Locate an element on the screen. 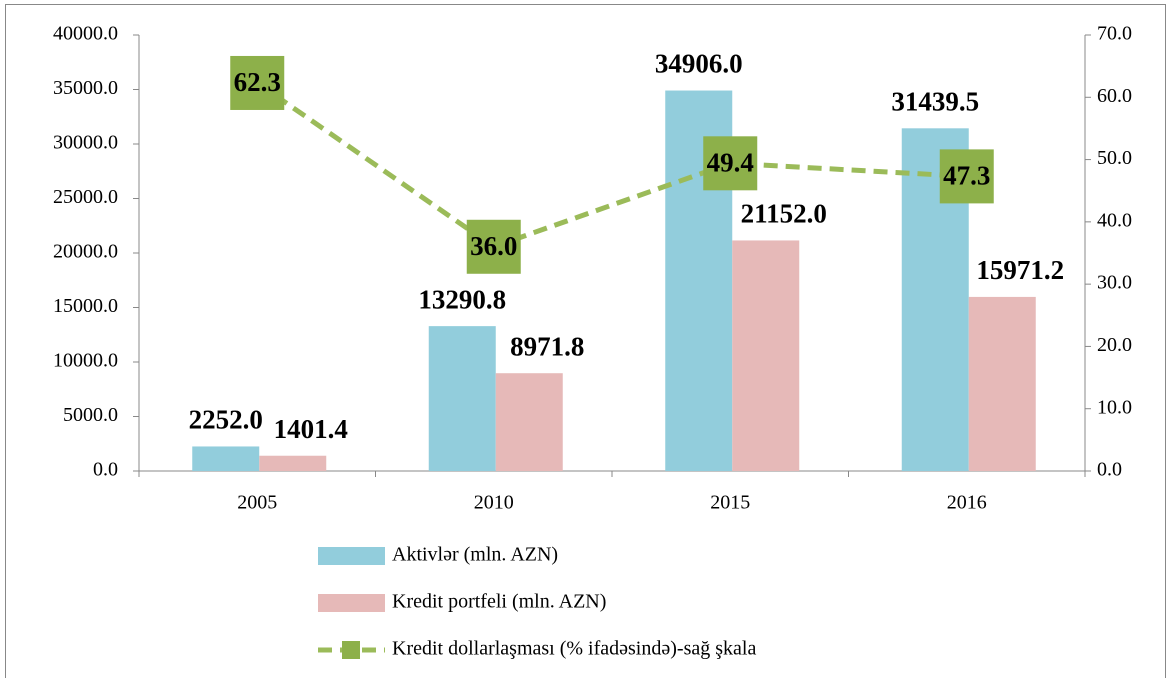 Image resolution: width=1171 pixels, height=678 pixels. y2-tick-label: 40.0 is located at coordinates (1114, 220).